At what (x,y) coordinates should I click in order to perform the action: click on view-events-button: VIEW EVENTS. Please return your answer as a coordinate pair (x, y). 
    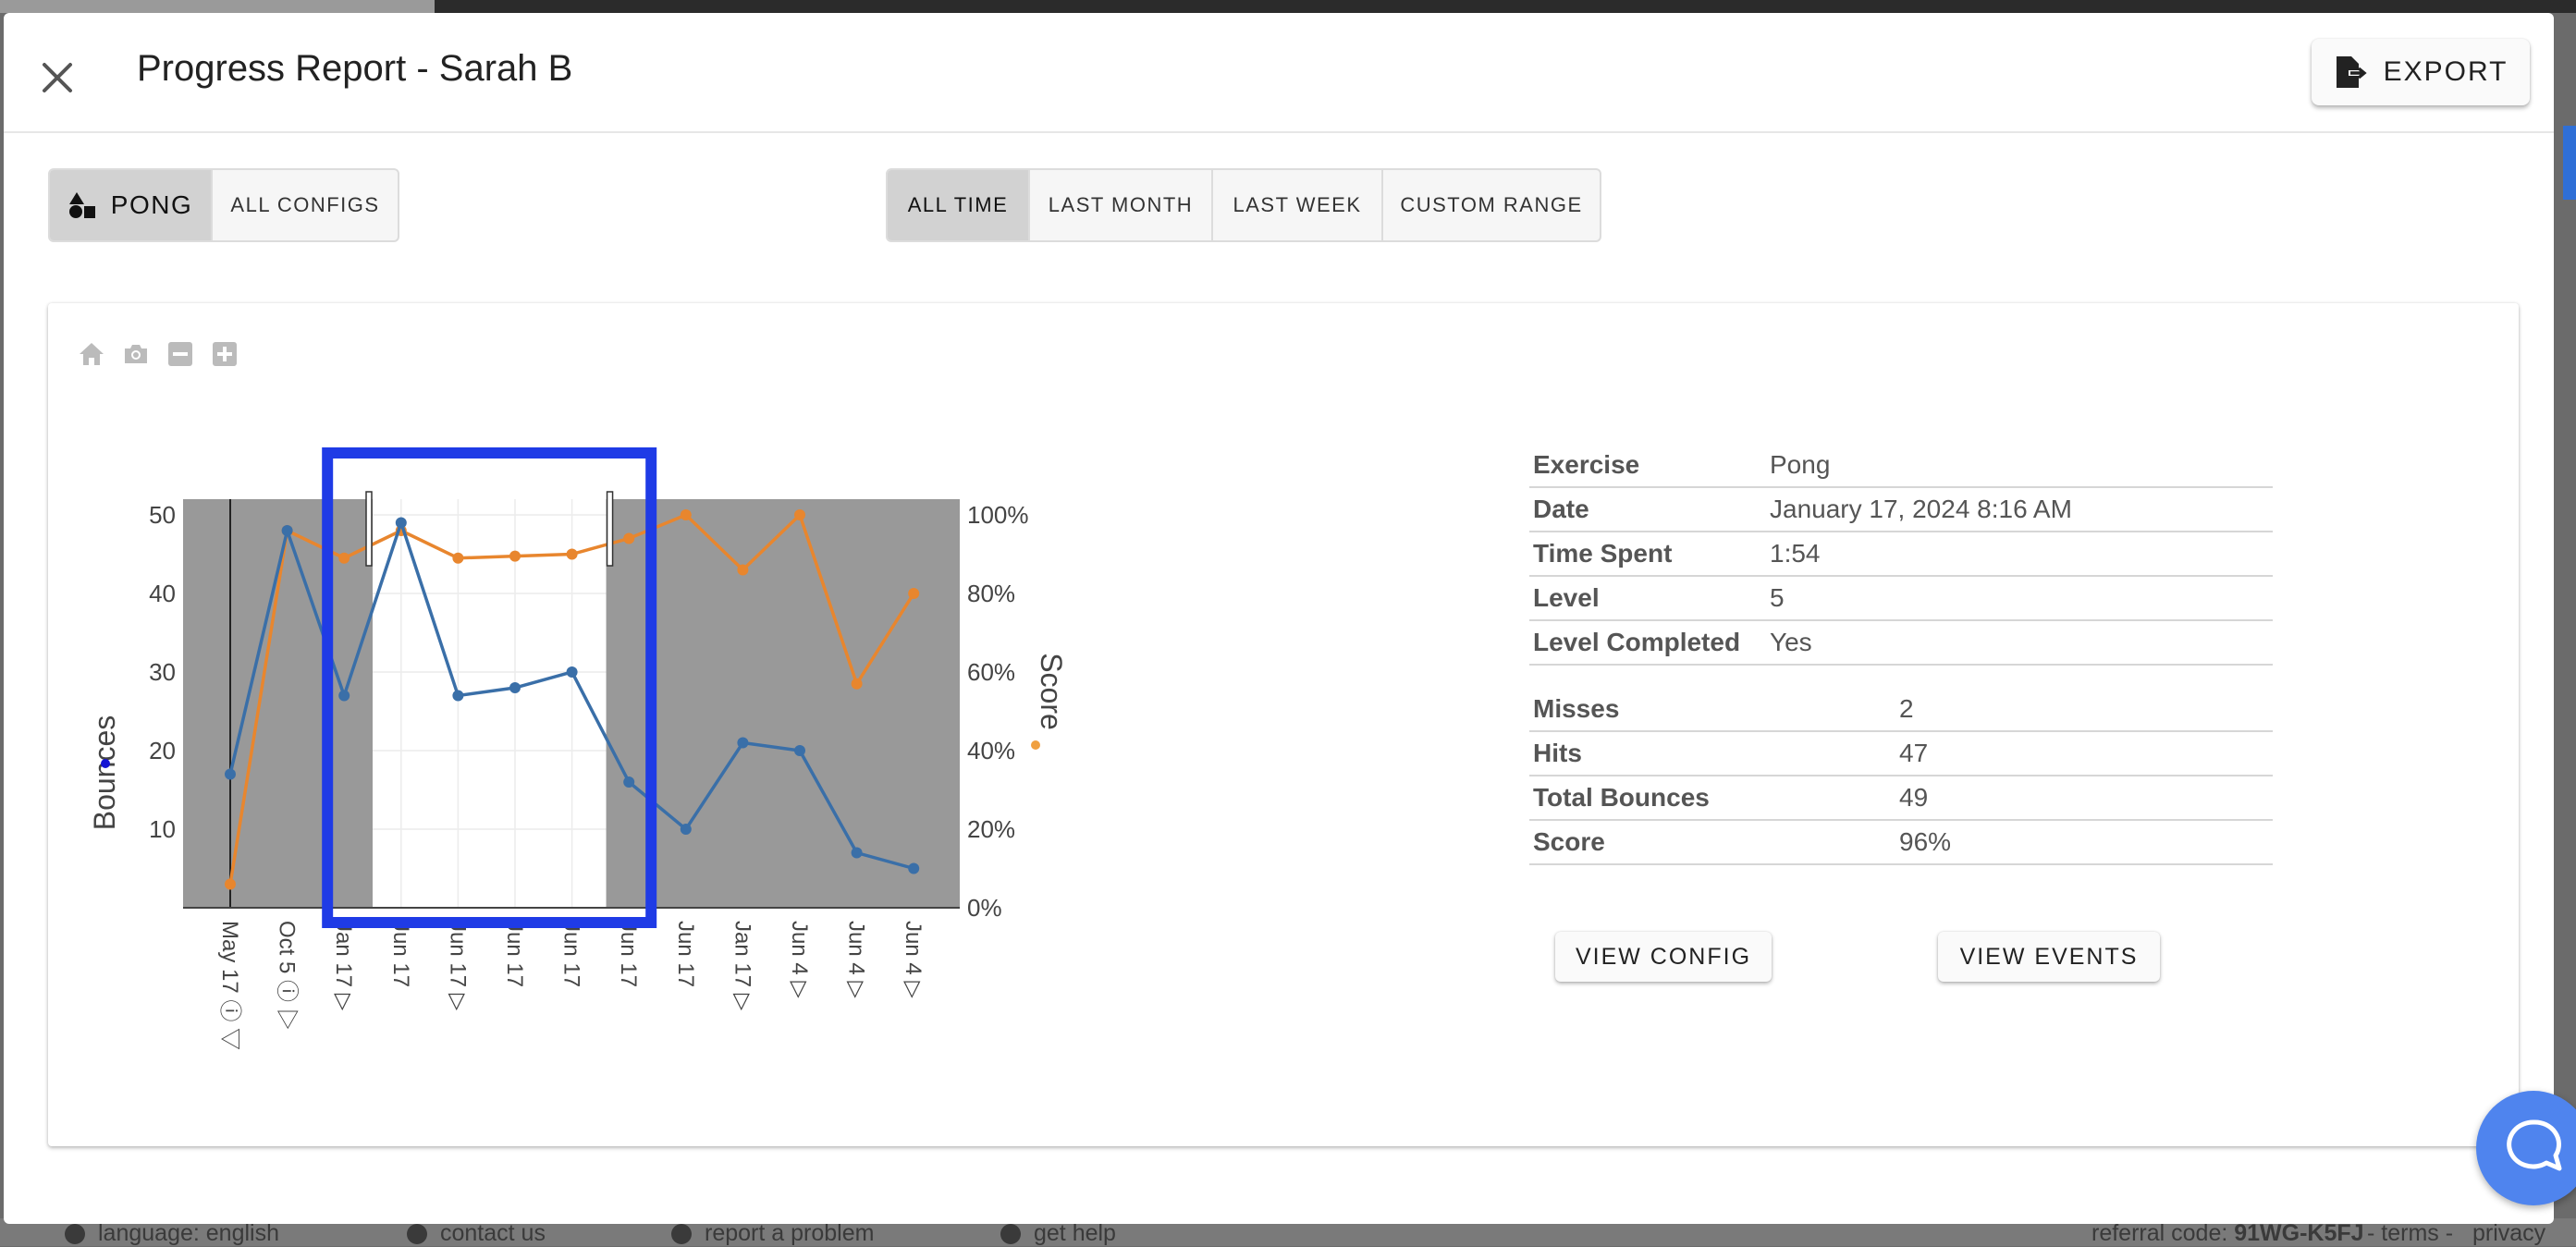
    Looking at the image, I should click on (2049, 957).